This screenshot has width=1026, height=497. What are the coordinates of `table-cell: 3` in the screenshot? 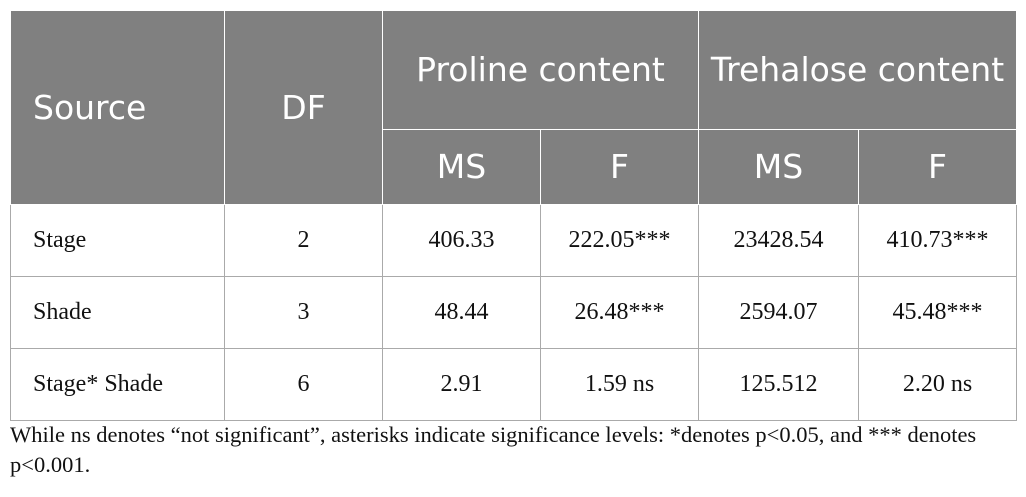 It's located at (303, 312).